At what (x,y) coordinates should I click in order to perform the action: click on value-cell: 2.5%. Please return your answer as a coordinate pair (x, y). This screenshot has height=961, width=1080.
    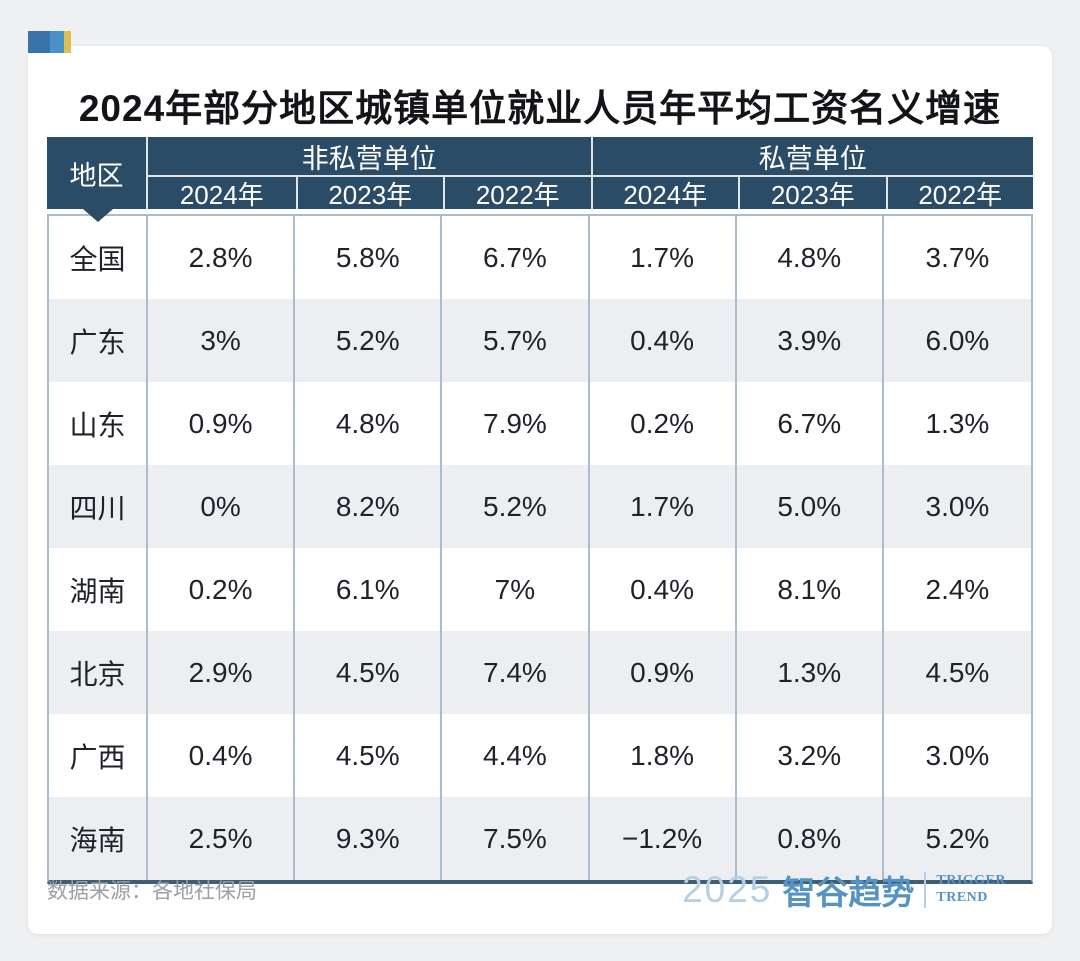
    Looking at the image, I should click on (222, 838).